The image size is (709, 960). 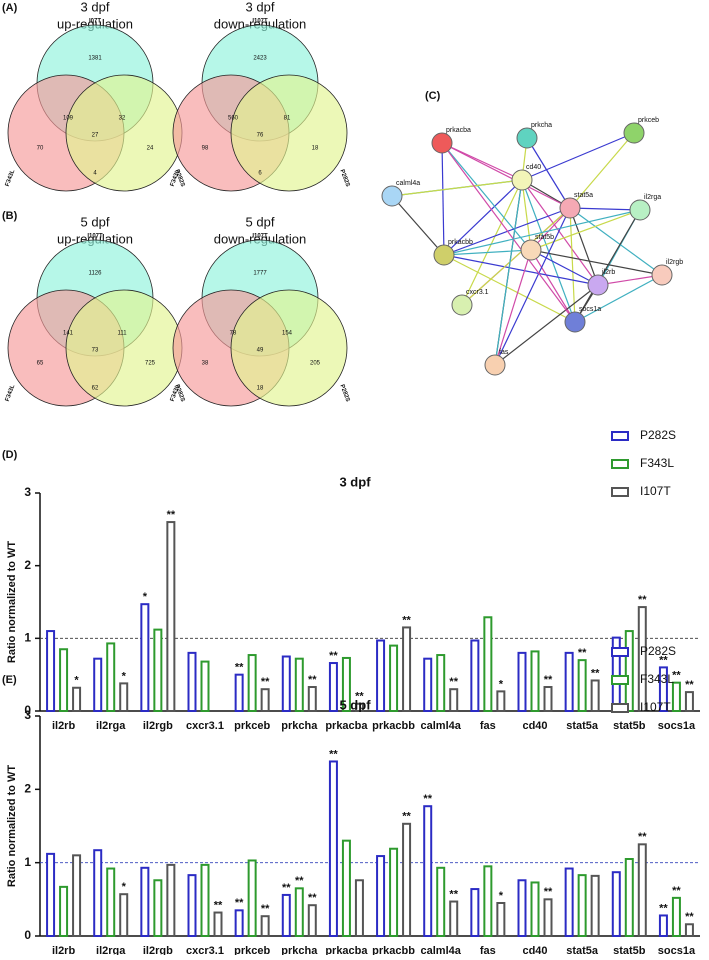 I want to click on node-label: cxcr3.1, so click(x=477, y=292).